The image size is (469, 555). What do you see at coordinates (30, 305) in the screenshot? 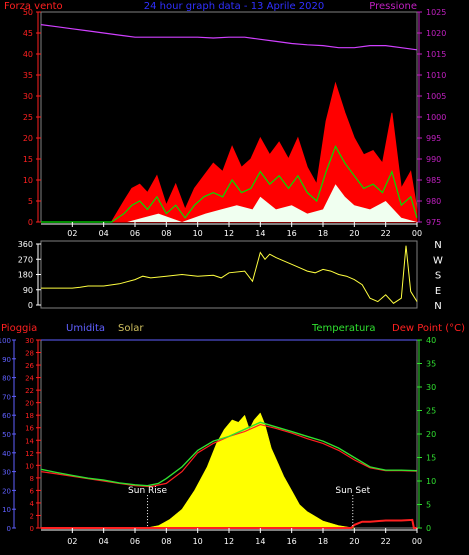
I see `direction-tick-label: 0` at bounding box center [30, 305].